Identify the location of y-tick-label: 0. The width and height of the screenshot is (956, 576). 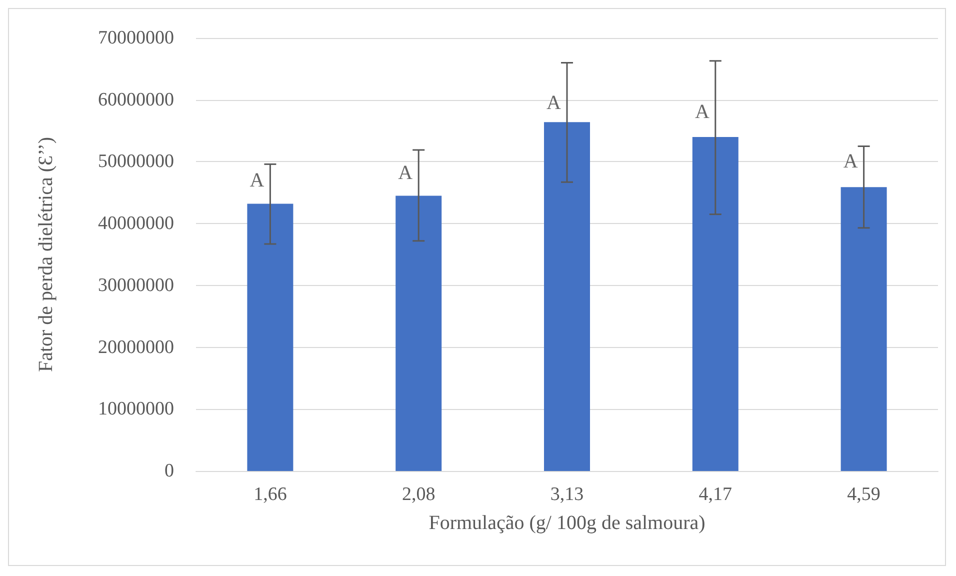
(169, 471).